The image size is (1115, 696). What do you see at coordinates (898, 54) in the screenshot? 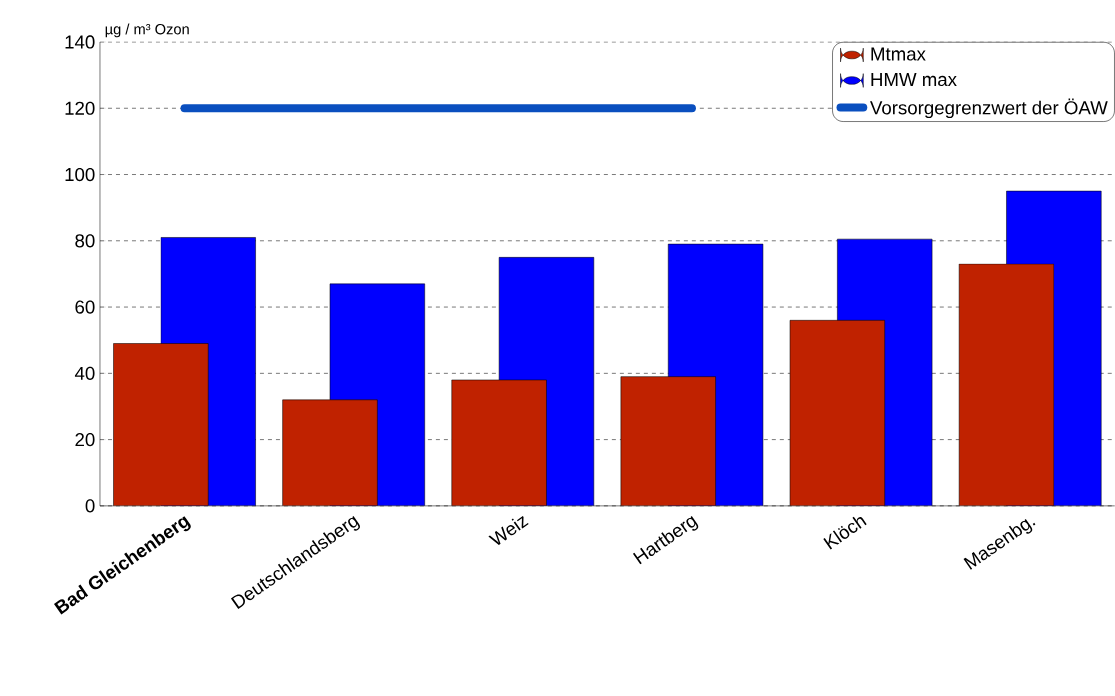
I see `legend-label: Mtmax` at bounding box center [898, 54].